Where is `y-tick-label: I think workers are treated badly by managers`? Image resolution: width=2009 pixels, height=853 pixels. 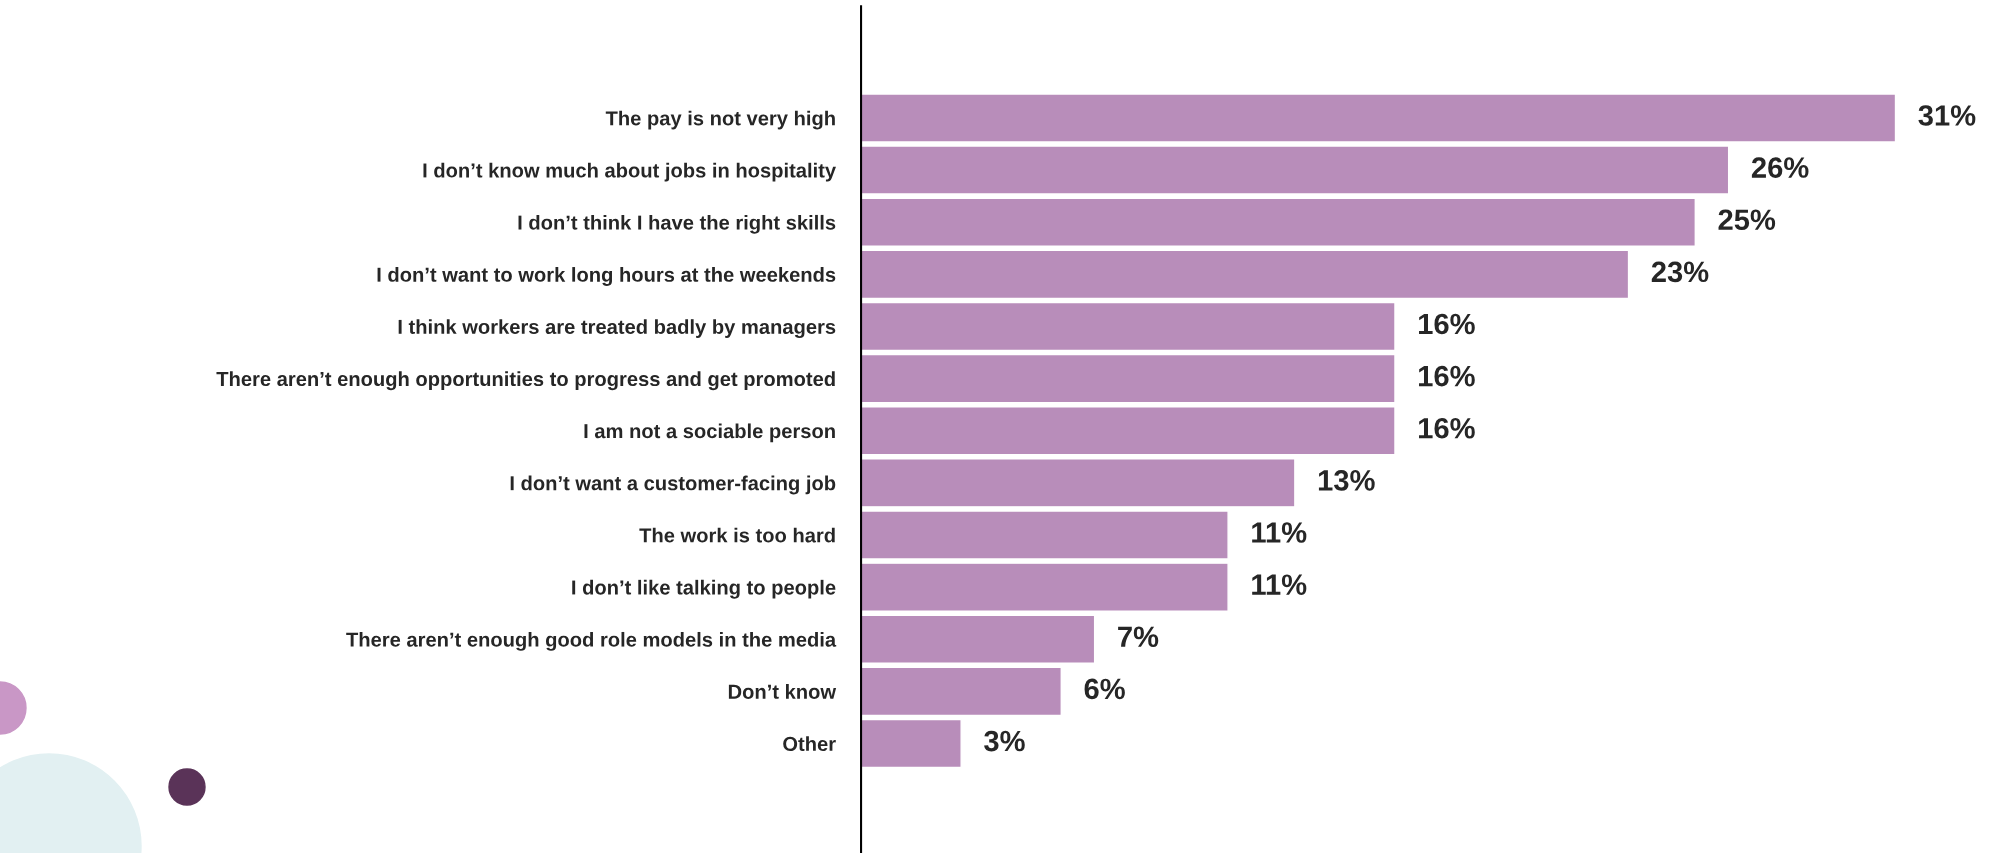
y-tick-label: I think workers are treated badly by managers is located at coordinates (617, 329).